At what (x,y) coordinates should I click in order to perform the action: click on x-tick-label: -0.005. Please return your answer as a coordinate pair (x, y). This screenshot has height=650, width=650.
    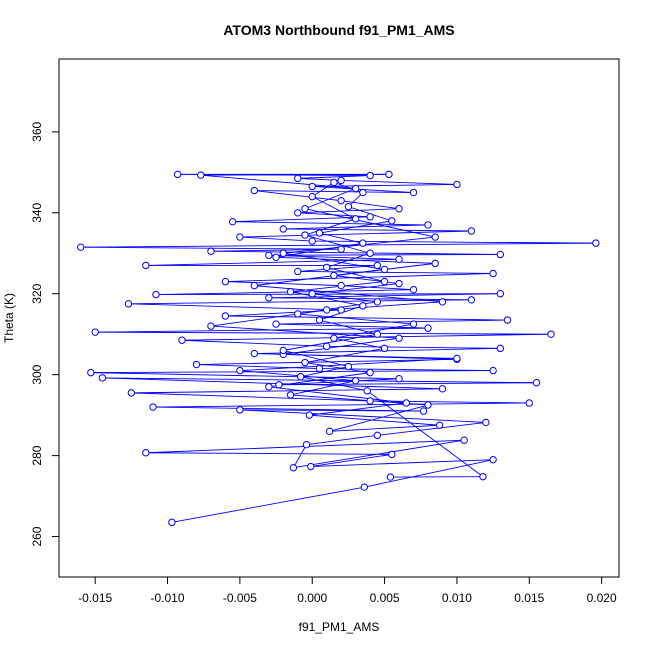
    Looking at the image, I should click on (240, 598).